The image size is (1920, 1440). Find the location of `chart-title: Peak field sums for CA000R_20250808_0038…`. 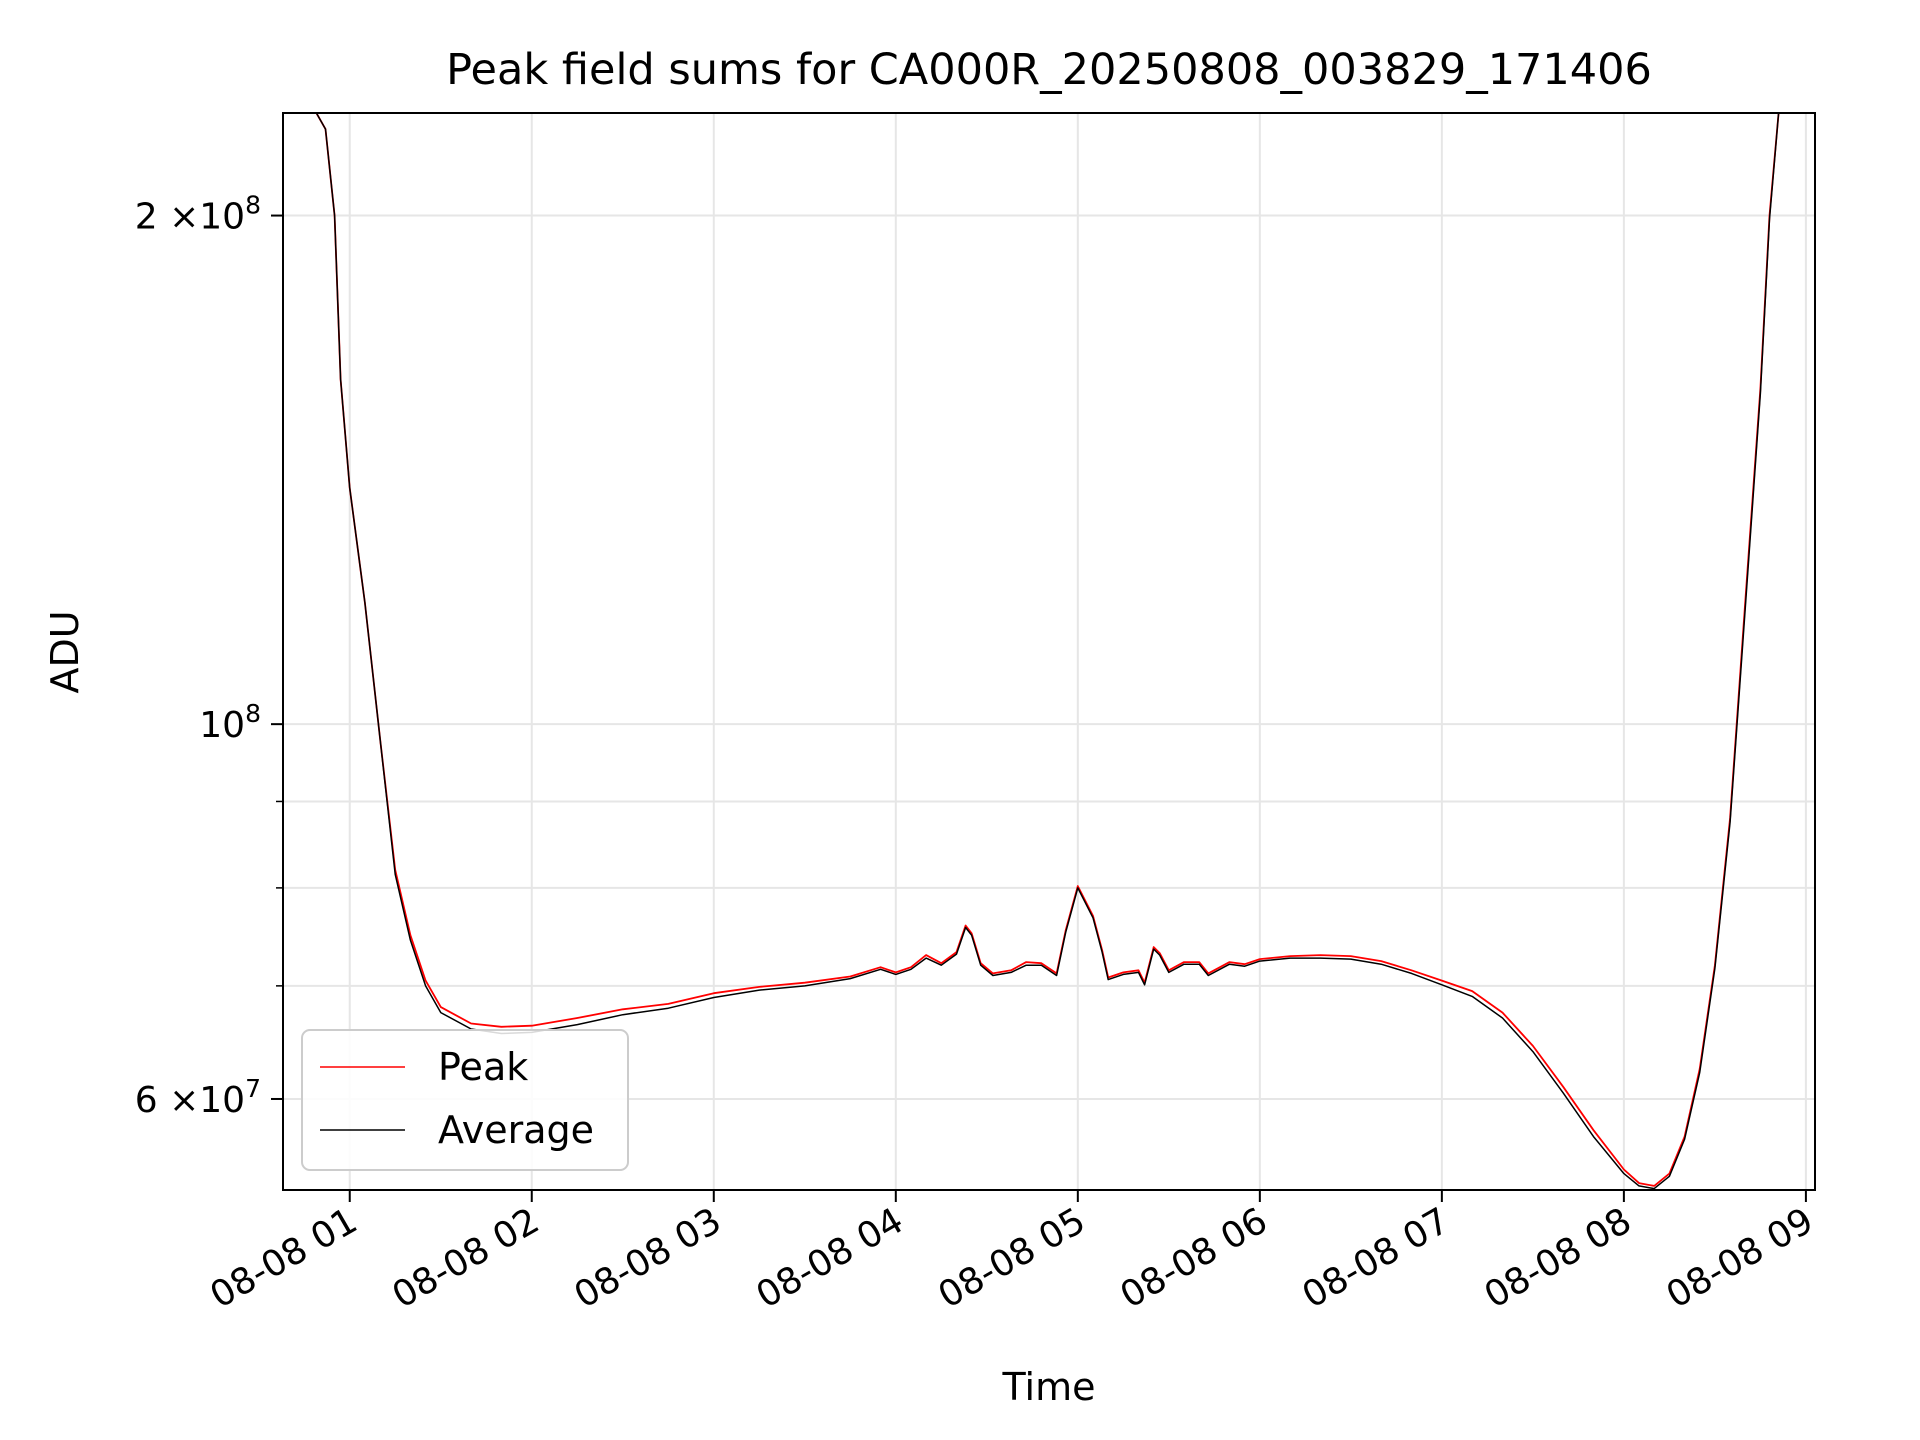

chart-title: Peak field sums for CA000R_20250808_0038… is located at coordinates (1049, 70).